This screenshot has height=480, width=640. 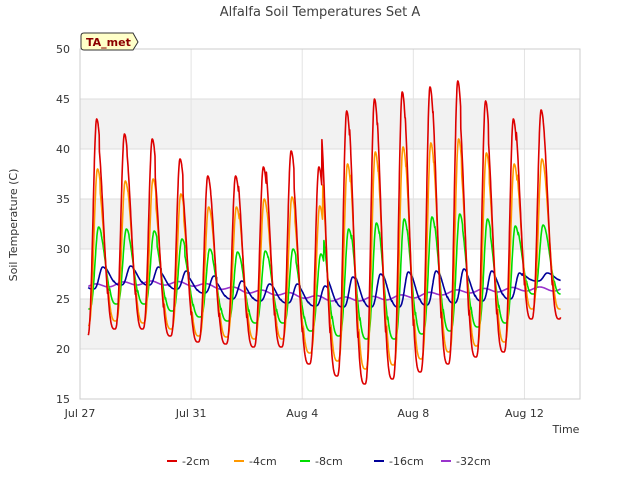 I want to click on y-tick-label-35: 35, so click(x=63, y=199).